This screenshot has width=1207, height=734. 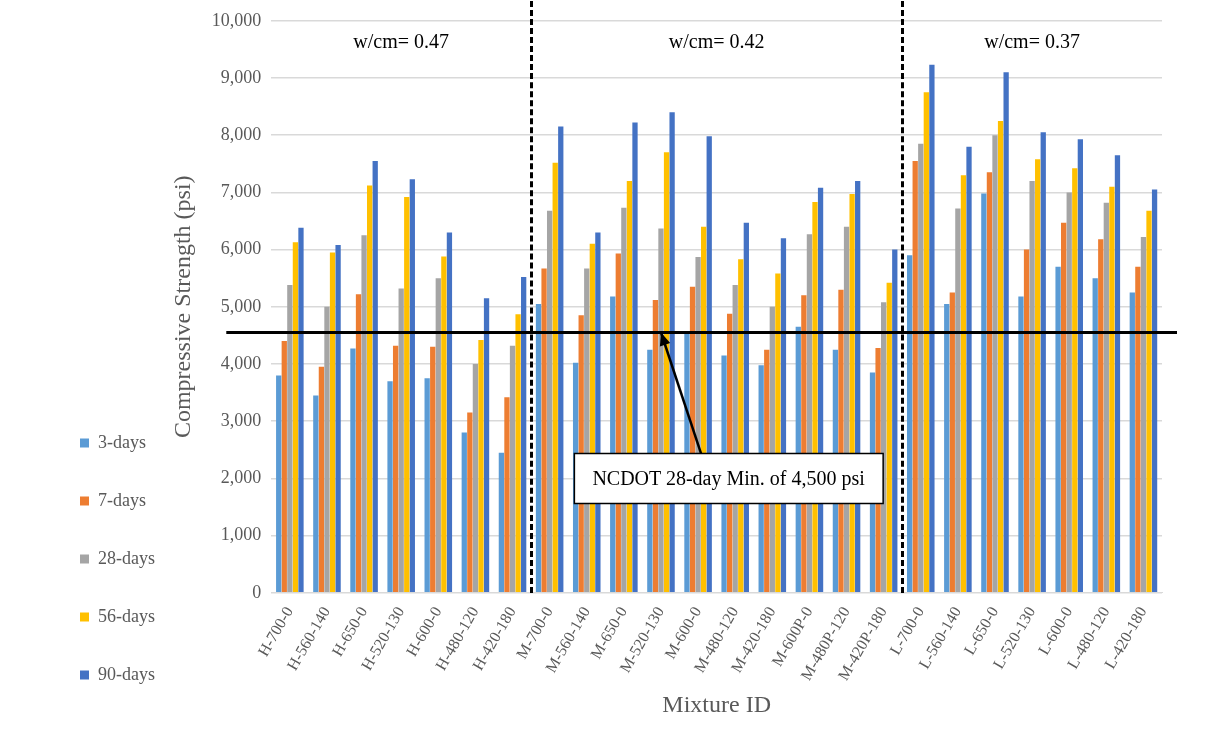 I want to click on y-tick-label: 4,000, so click(x=241, y=362).